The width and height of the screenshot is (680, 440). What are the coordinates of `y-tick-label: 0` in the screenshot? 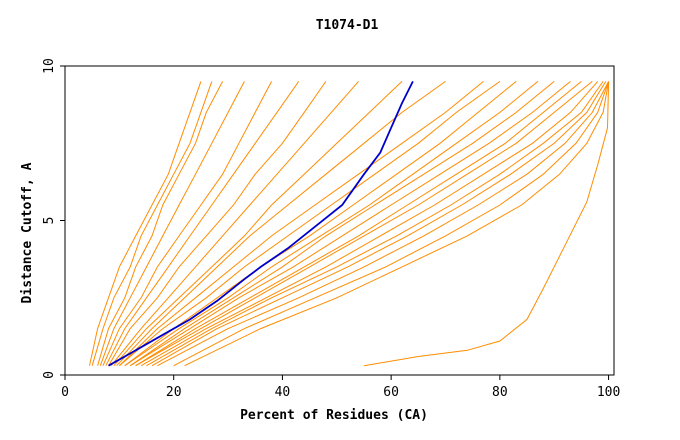 It's located at (49, 375).